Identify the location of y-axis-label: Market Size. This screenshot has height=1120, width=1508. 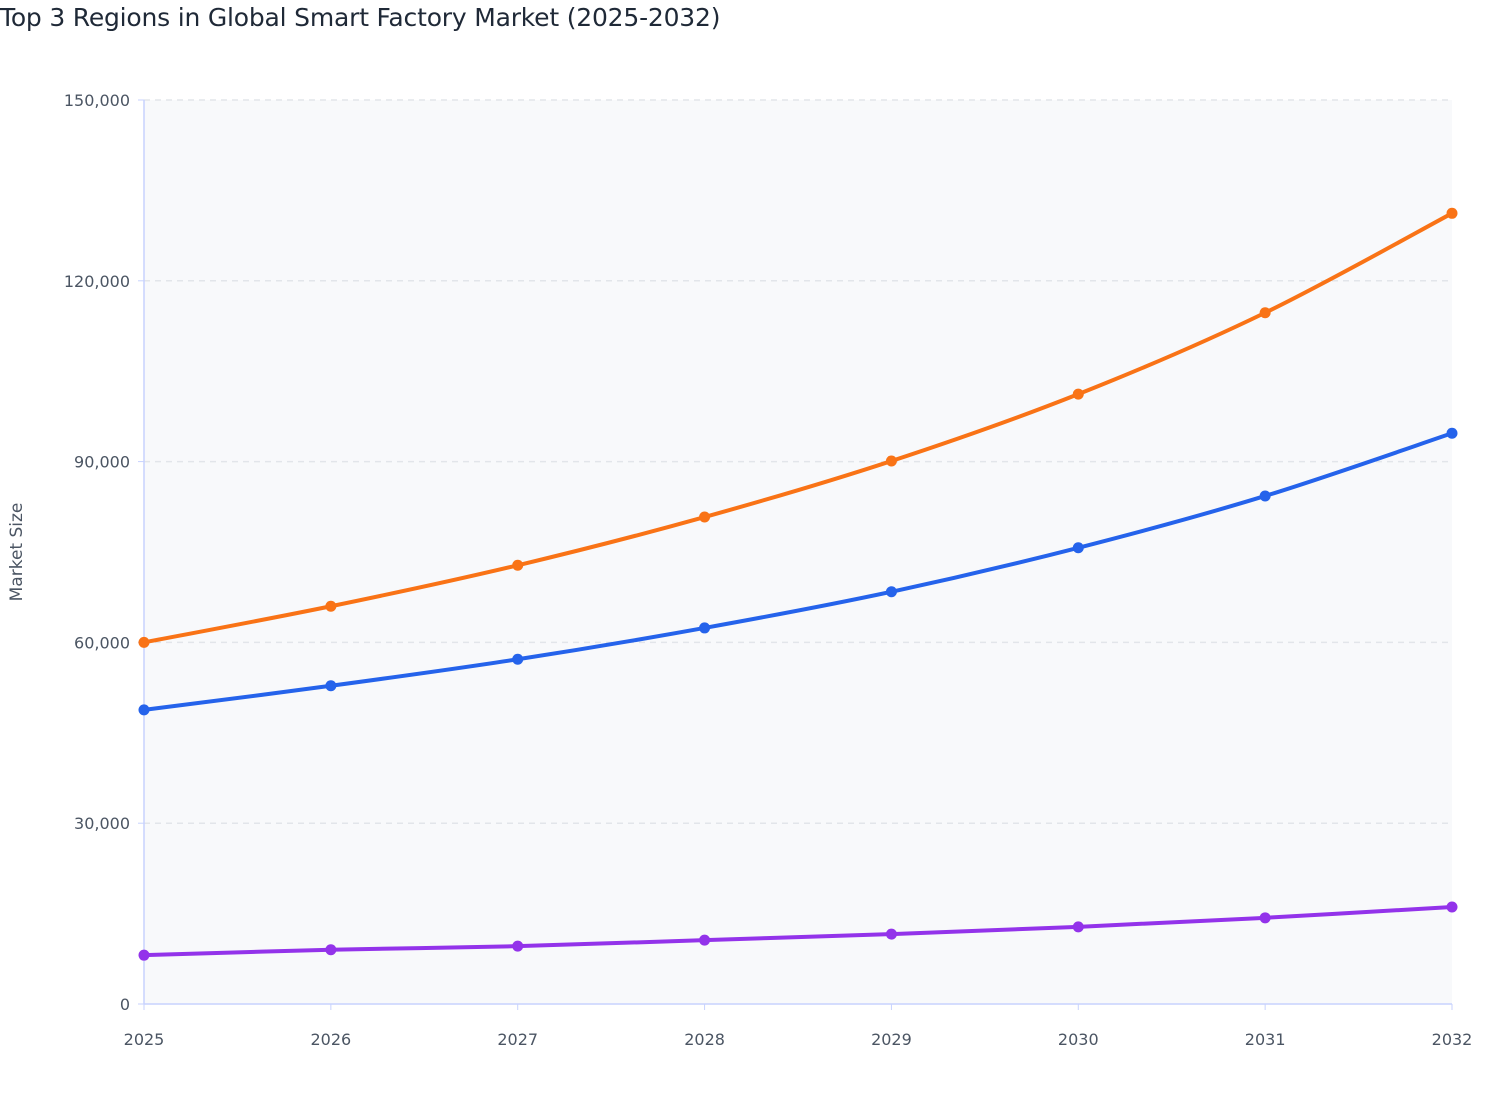
(17, 552).